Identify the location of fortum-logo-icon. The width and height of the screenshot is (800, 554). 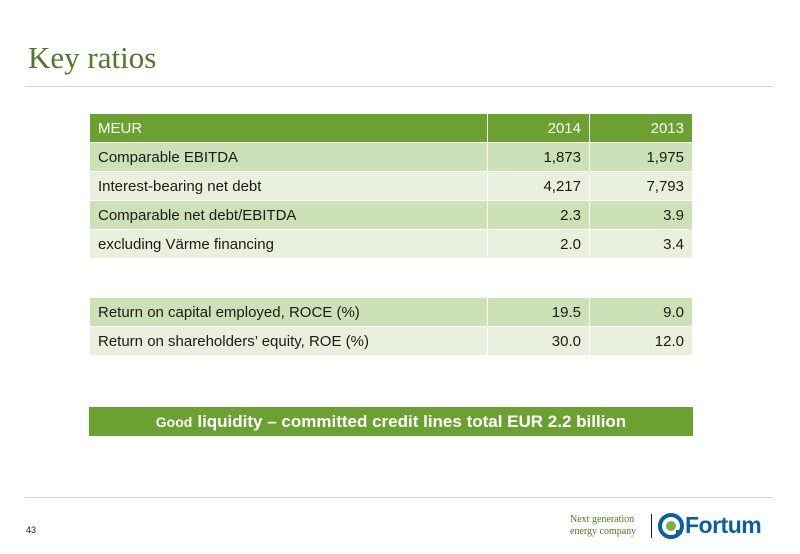
(671, 525).